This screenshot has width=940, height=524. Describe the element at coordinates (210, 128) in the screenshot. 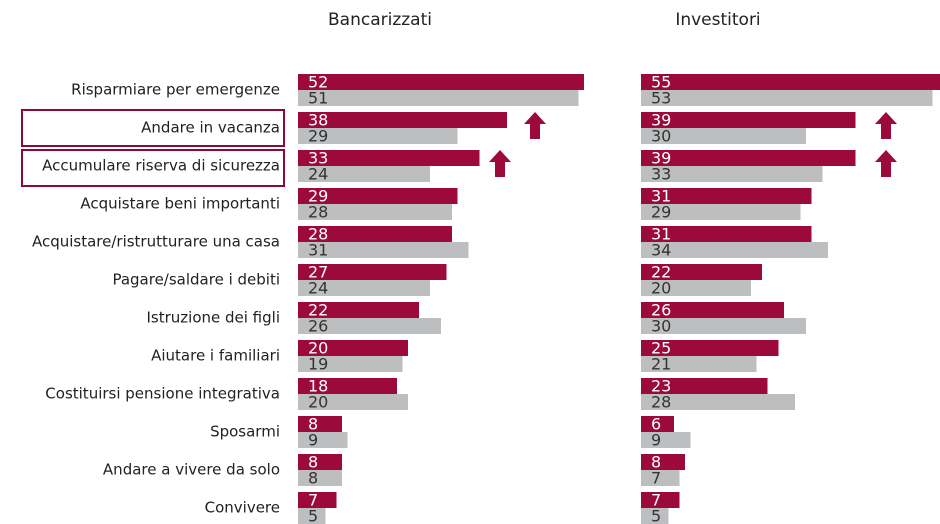

I see `category-label: Andare in vacanza` at that location.